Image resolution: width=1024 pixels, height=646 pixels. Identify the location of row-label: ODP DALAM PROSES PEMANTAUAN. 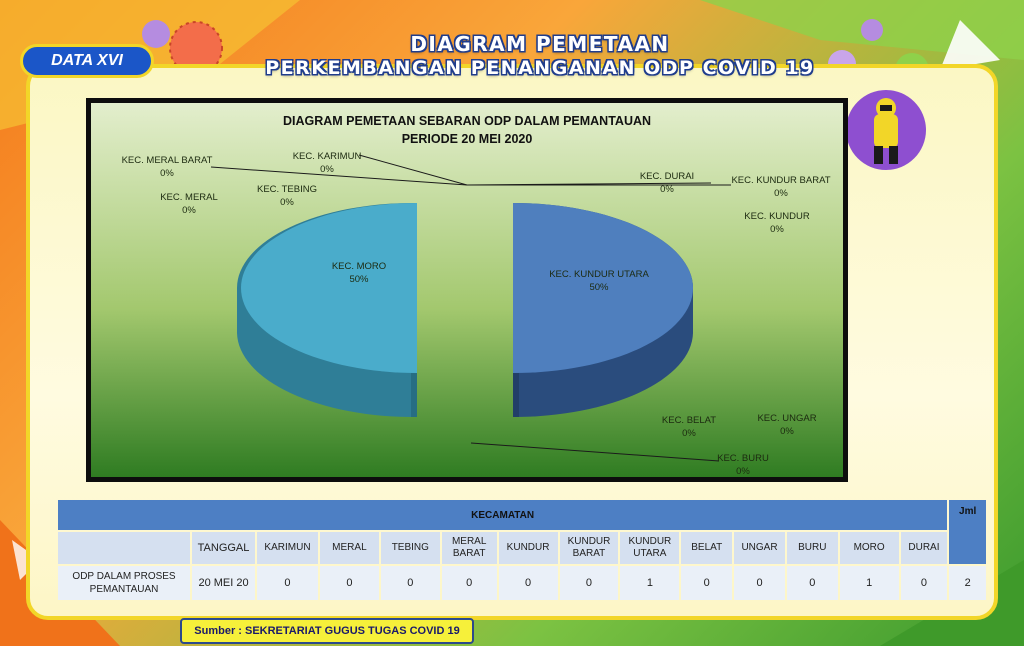
(124, 583).